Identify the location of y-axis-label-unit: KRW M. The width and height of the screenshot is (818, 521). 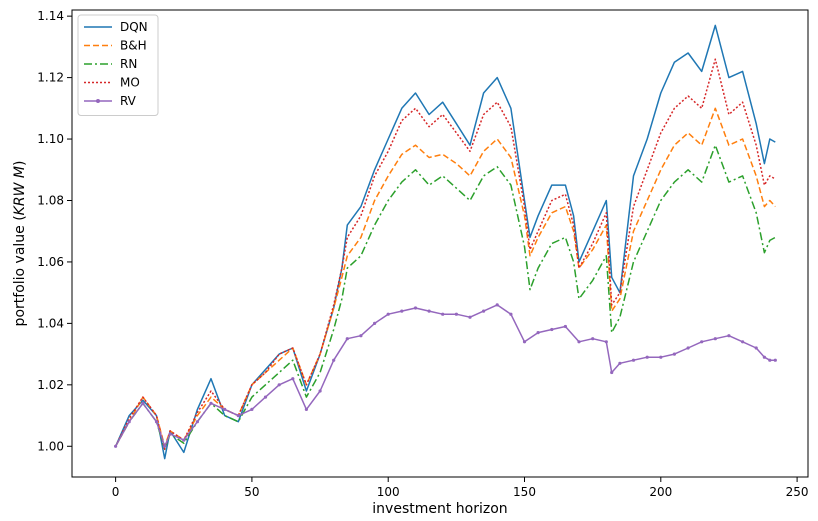
(20, 190).